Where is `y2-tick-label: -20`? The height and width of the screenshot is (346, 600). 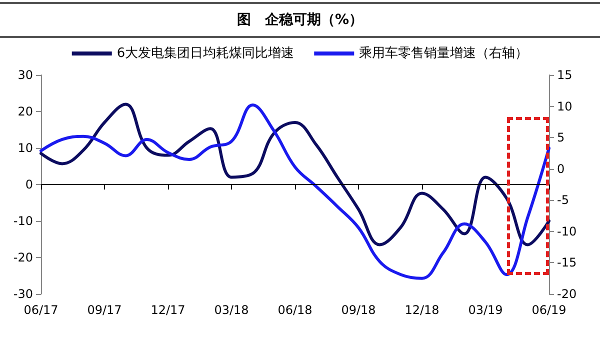
y2-tick-label: -20 is located at coordinates (567, 294).